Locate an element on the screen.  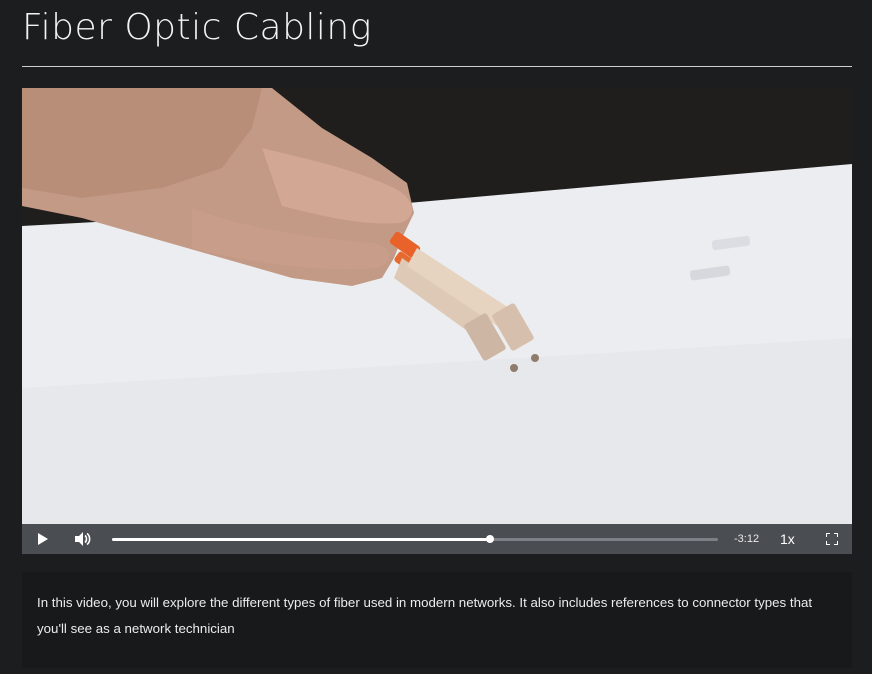
play-button is located at coordinates (43, 539).